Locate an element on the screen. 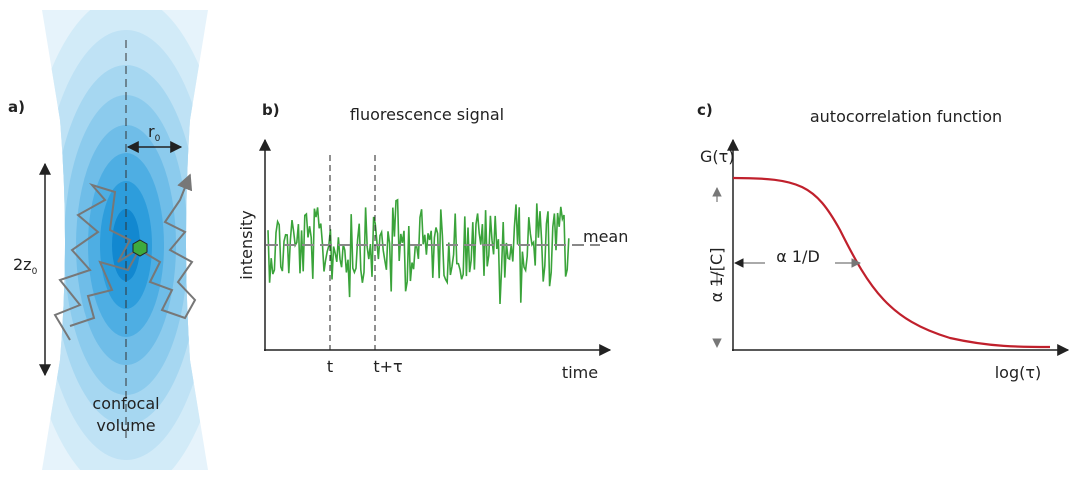 This screenshot has height=482, width=1072. y-axis-label: G(τ) is located at coordinates (717, 156).